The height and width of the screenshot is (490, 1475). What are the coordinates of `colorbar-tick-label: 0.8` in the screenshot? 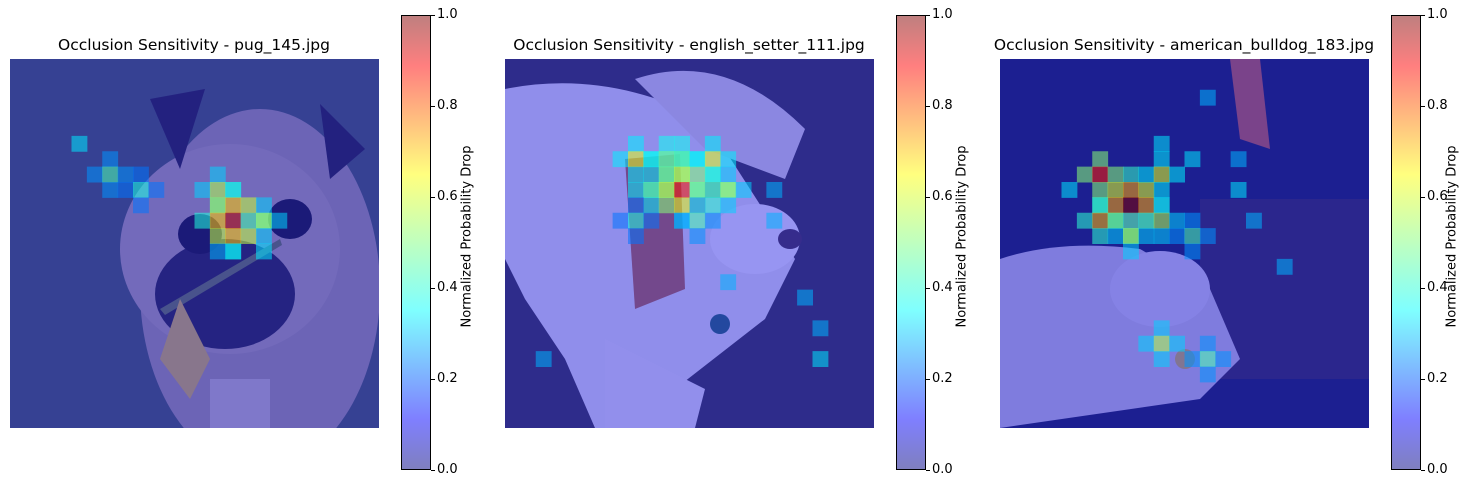 It's located at (1437, 105).